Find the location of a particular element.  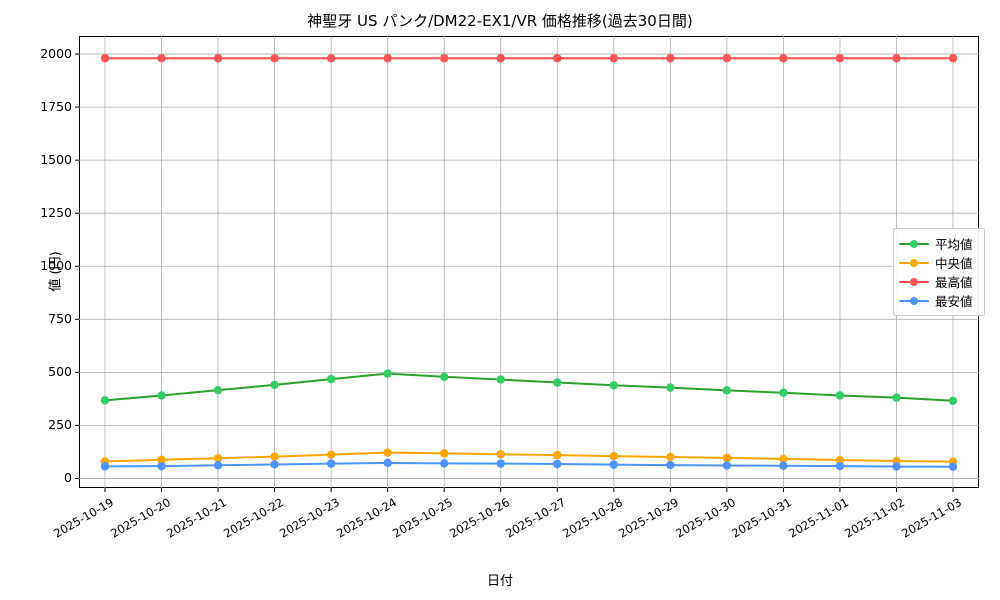

y-tick-label: 500 is located at coordinates (60, 372).